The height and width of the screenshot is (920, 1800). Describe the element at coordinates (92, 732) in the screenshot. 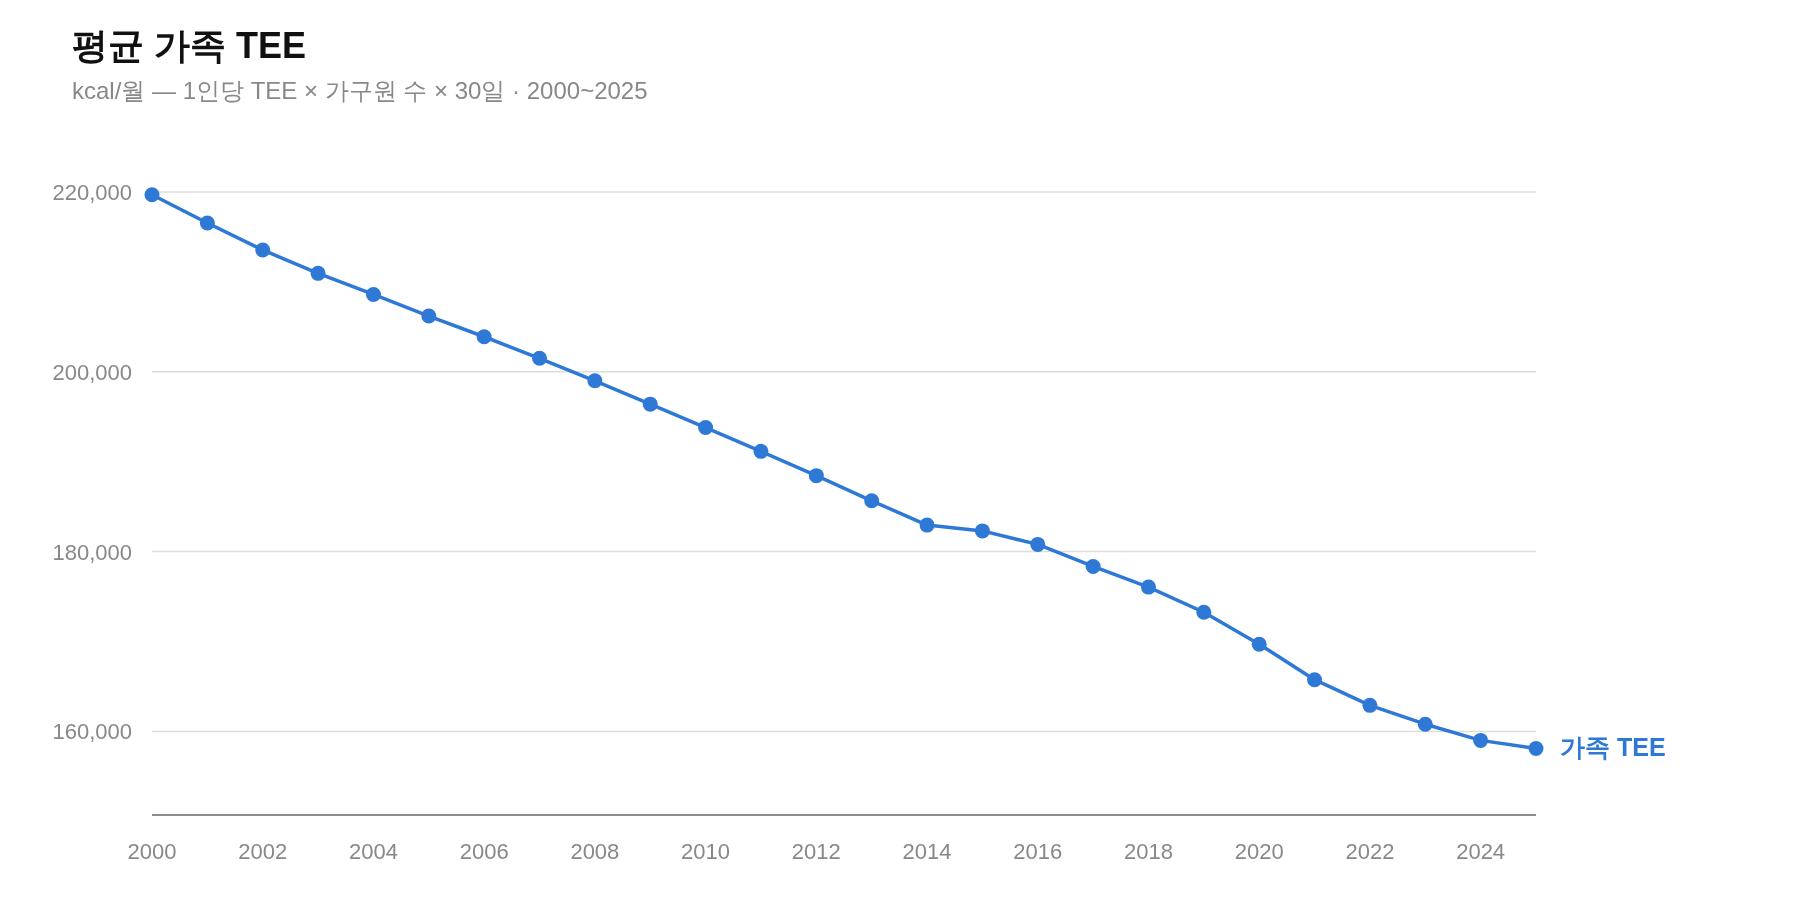

I see `y-tick-label: 160,000` at that location.